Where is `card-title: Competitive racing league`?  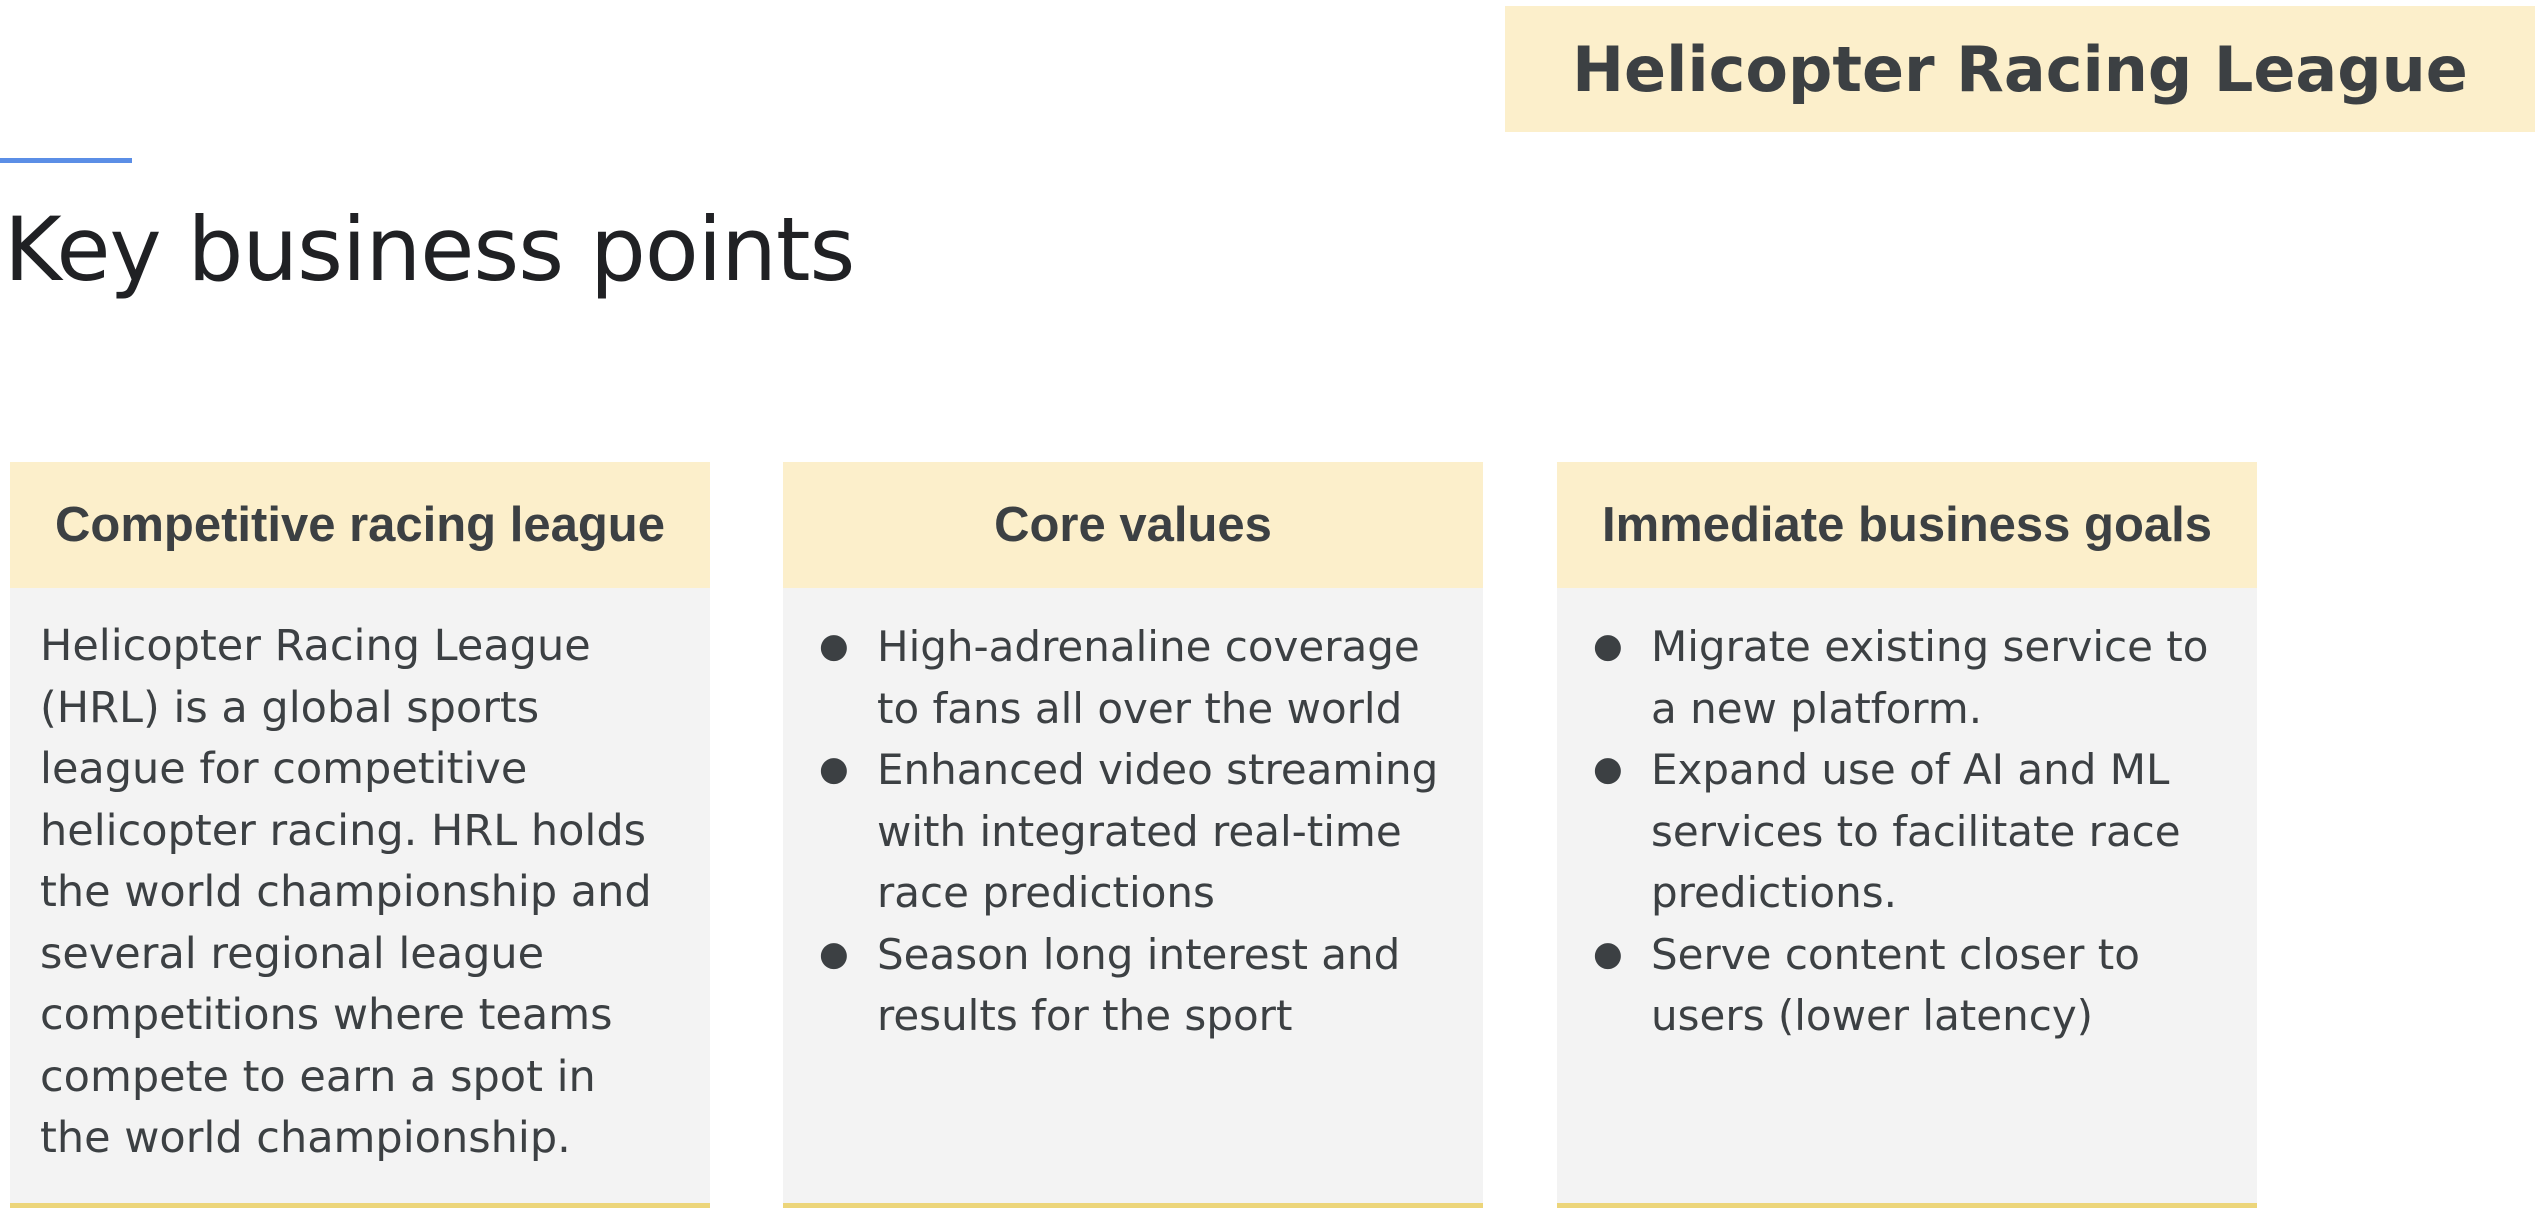
card-title: Competitive racing league is located at coordinates (360, 525).